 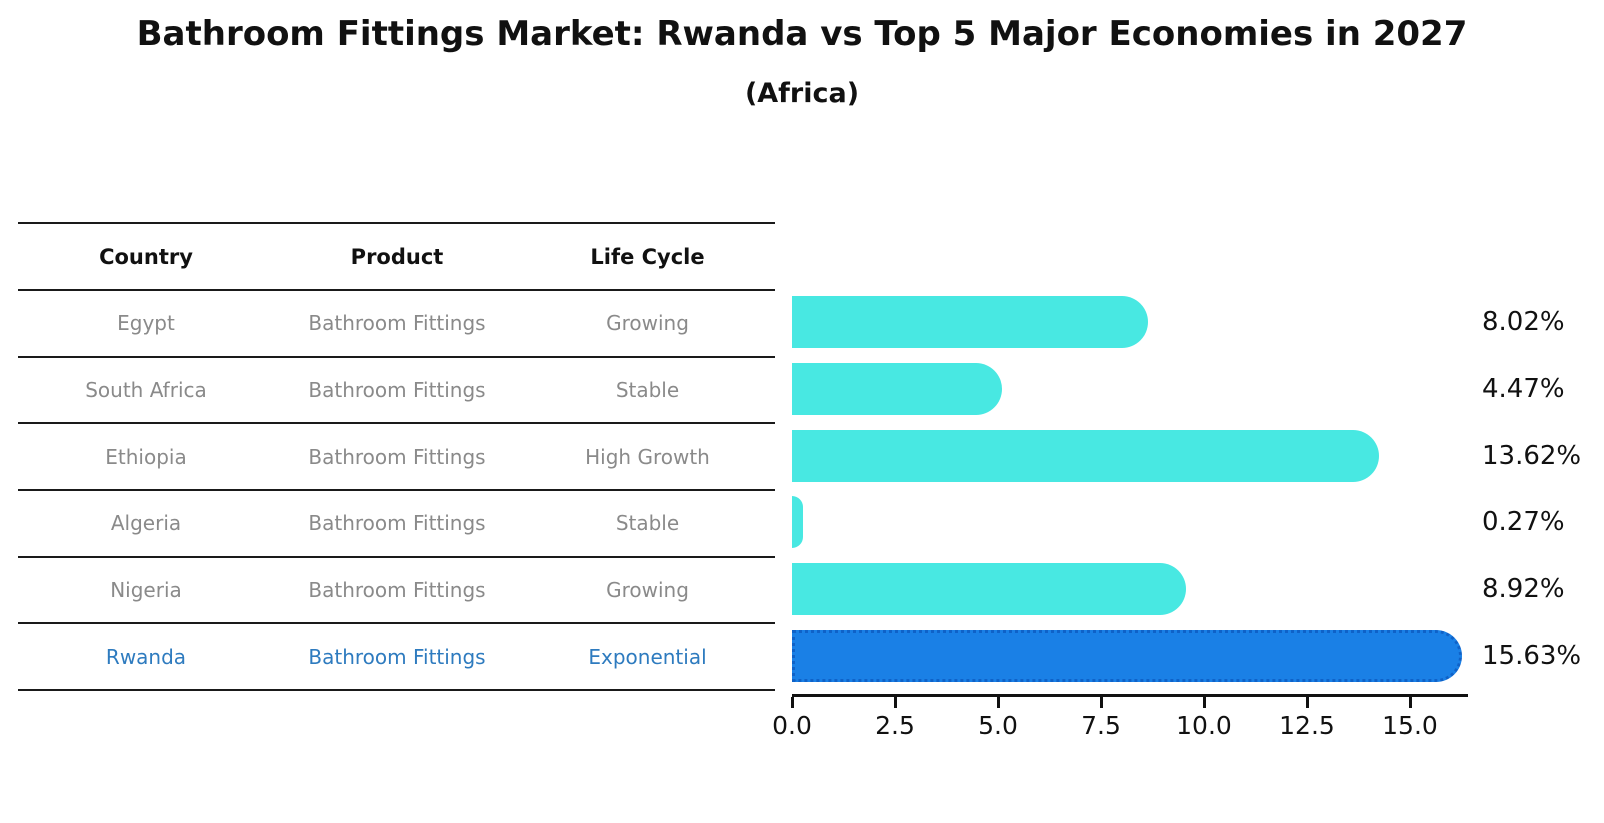 What do you see at coordinates (146, 256) in the screenshot?
I see `column-header-country: Country` at bounding box center [146, 256].